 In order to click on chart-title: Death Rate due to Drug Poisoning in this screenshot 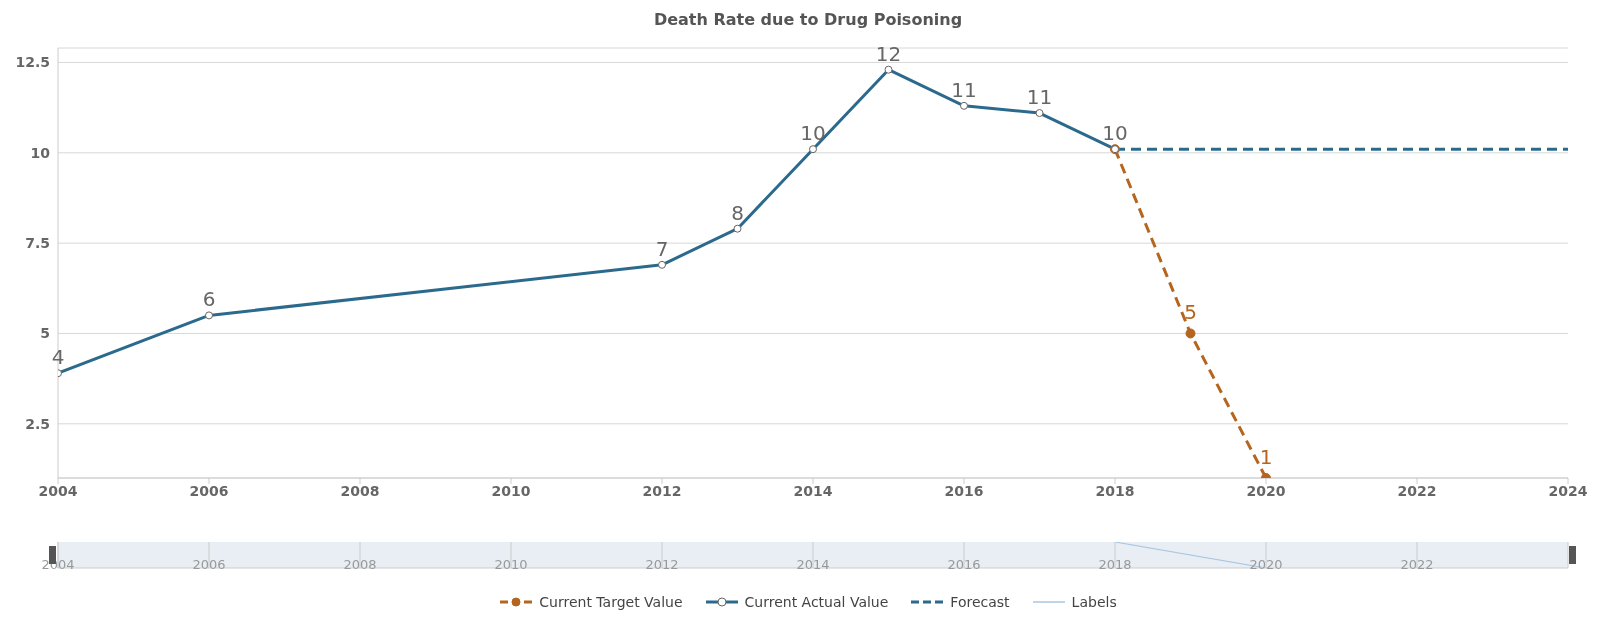, I will do `click(808, 20)`.